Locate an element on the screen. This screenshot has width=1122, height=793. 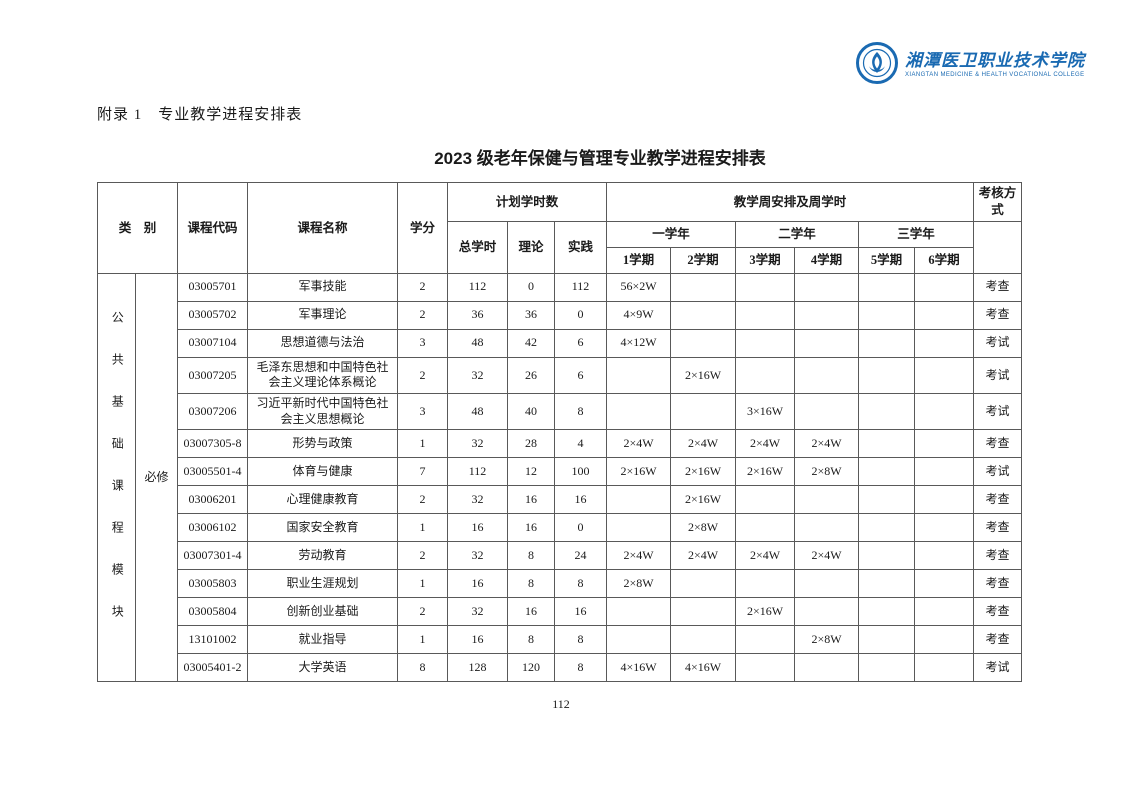
cell-total-hours: 112 is located at coordinates (478, 472).